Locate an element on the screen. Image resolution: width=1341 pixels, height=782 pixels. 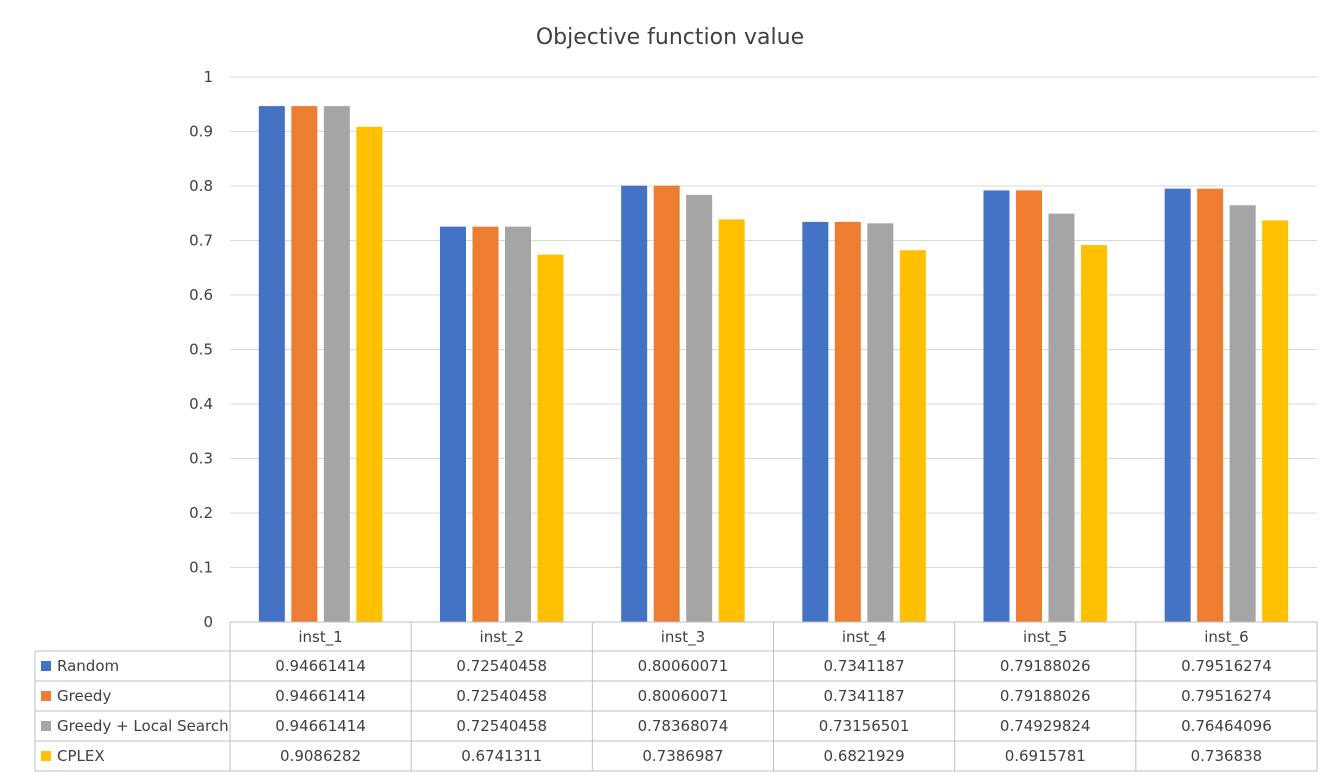
data-label: 0.7386987 is located at coordinates (682, 756).